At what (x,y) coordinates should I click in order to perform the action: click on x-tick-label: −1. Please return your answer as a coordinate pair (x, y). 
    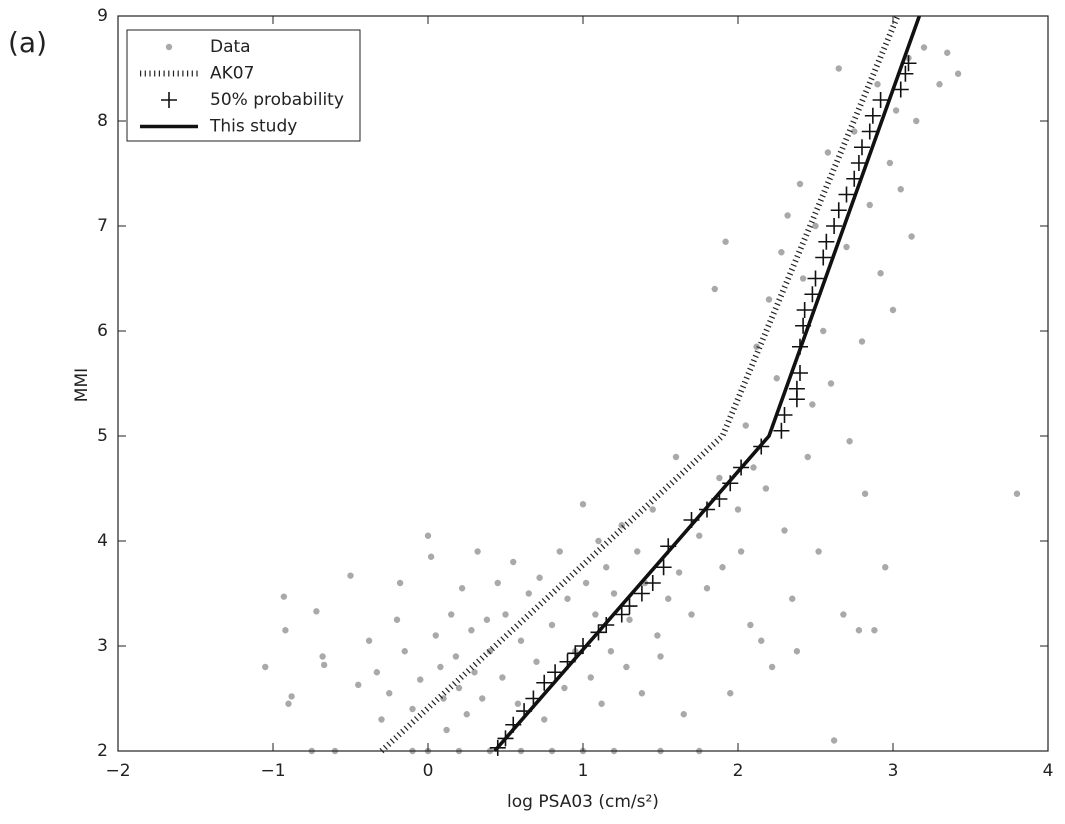
    Looking at the image, I should click on (272, 771).